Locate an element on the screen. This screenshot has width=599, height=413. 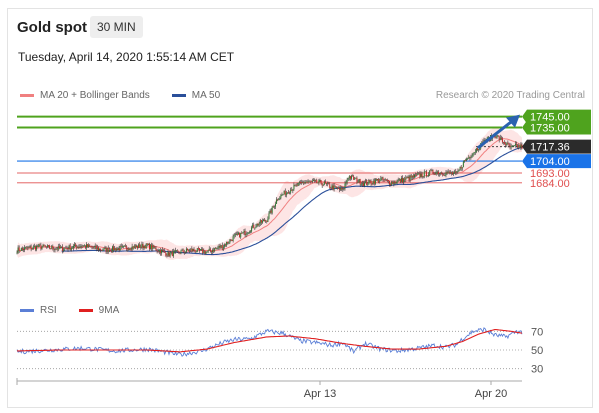
level-label-1717.36: 1717.36 is located at coordinates (550, 148).